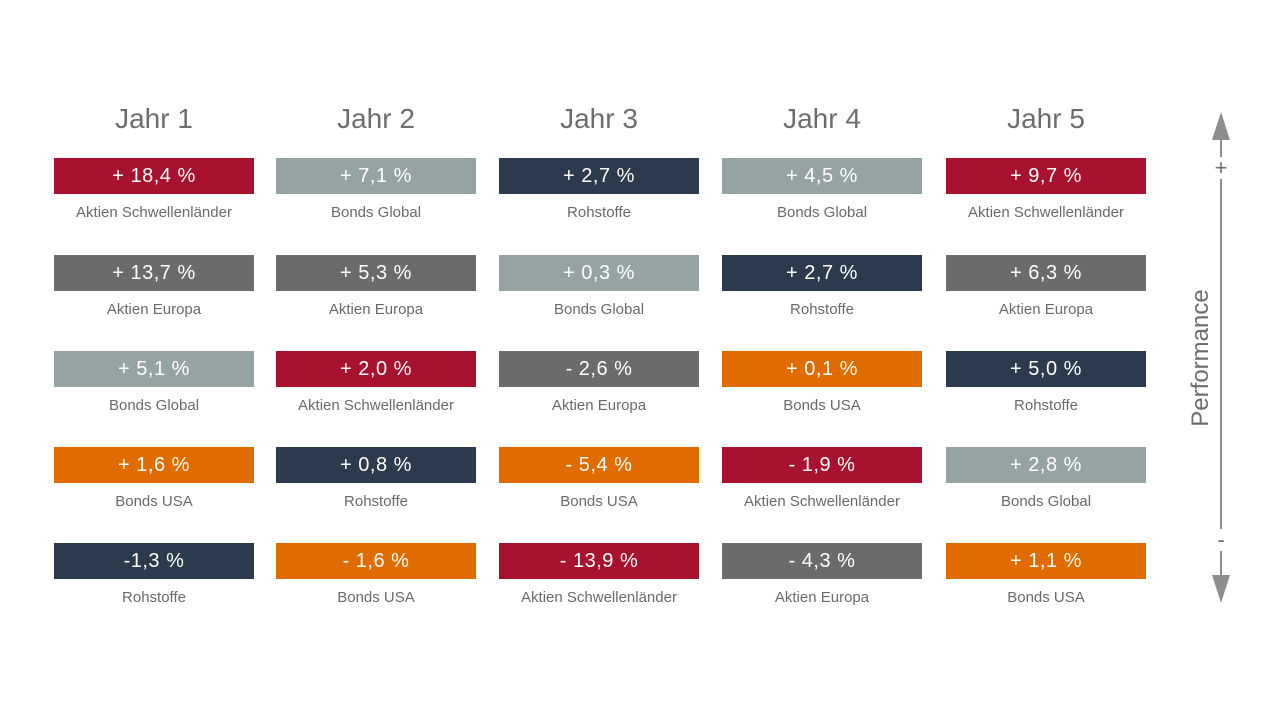 This screenshot has width=1287, height=720. What do you see at coordinates (376, 561) in the screenshot?
I see `performance-cell: - 1,6 %` at bounding box center [376, 561].